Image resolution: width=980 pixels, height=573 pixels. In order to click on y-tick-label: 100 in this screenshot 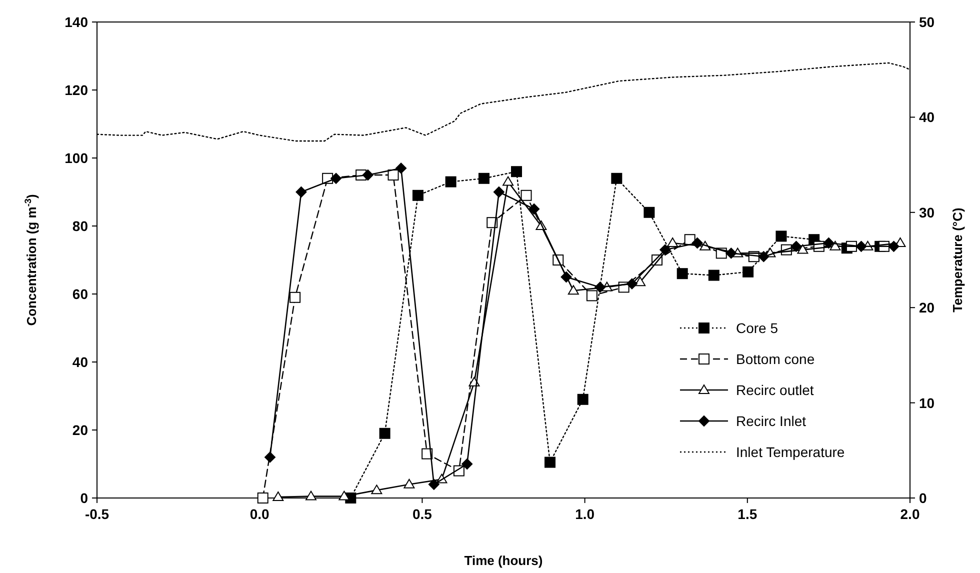, I will do `click(76, 158)`.